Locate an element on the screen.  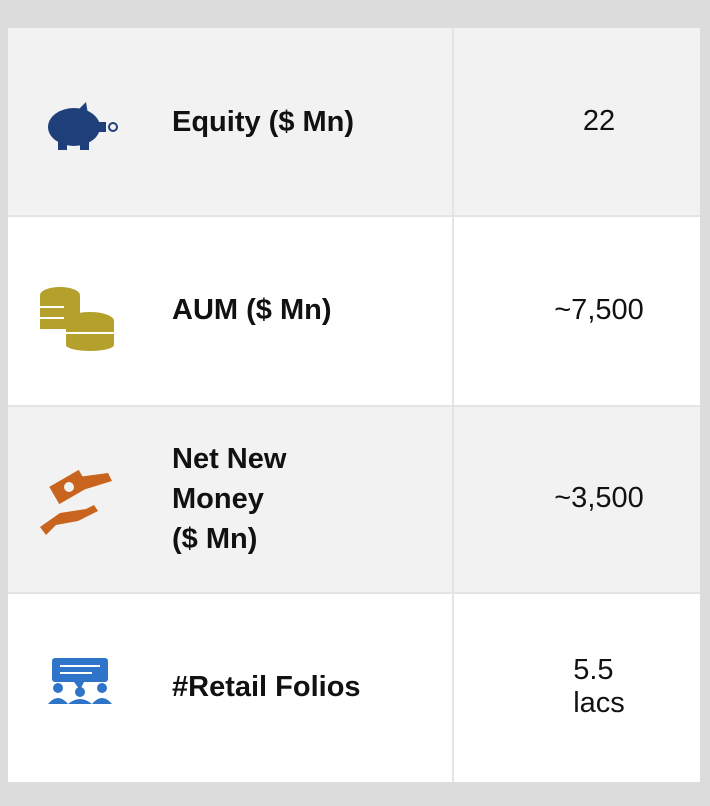
people-chat-icon is located at coordinates (80, 681).